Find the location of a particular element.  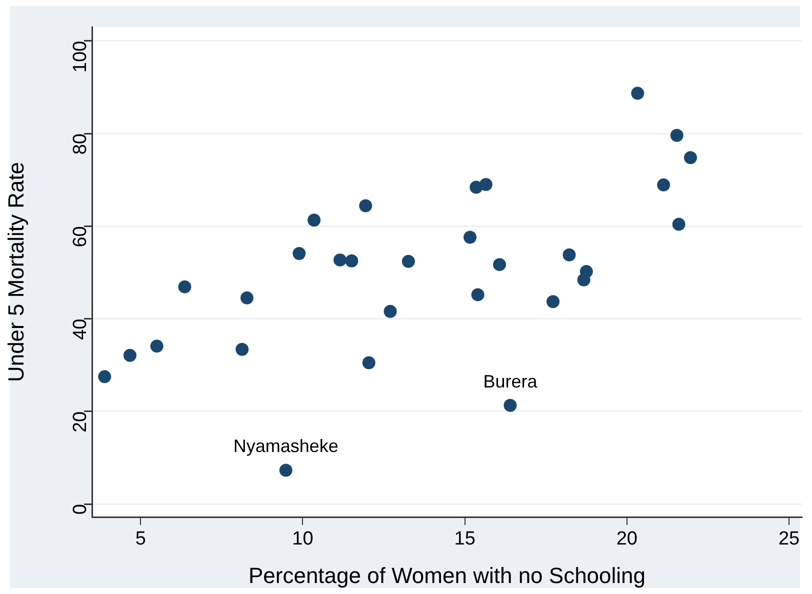

x-tick-label: 15 is located at coordinates (465, 539).